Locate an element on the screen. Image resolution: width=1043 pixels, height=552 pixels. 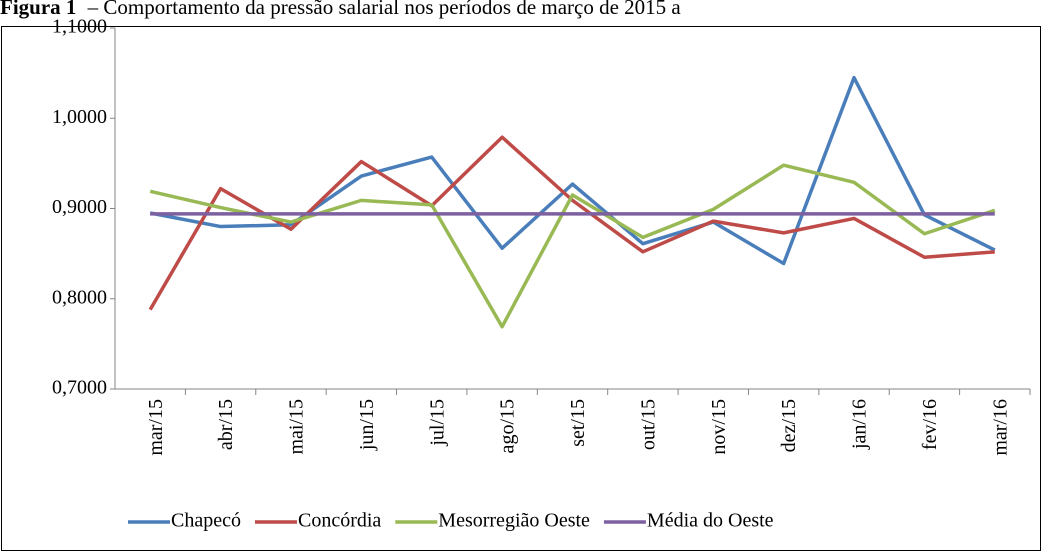
y-tick-label: 1,1000 is located at coordinates (79, 27).